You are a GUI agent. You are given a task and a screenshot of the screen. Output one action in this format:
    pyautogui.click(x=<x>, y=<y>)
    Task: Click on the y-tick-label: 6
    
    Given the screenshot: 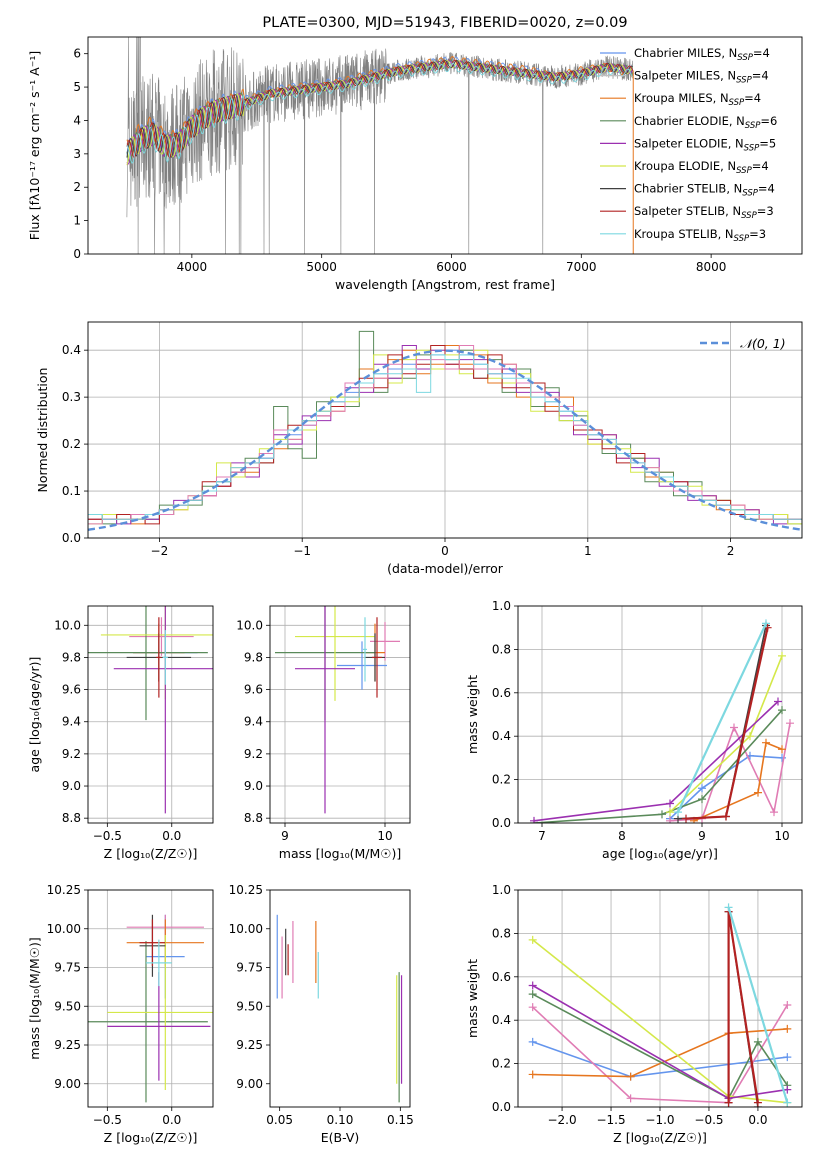 What is the action you would take?
    pyautogui.click(x=77, y=54)
    